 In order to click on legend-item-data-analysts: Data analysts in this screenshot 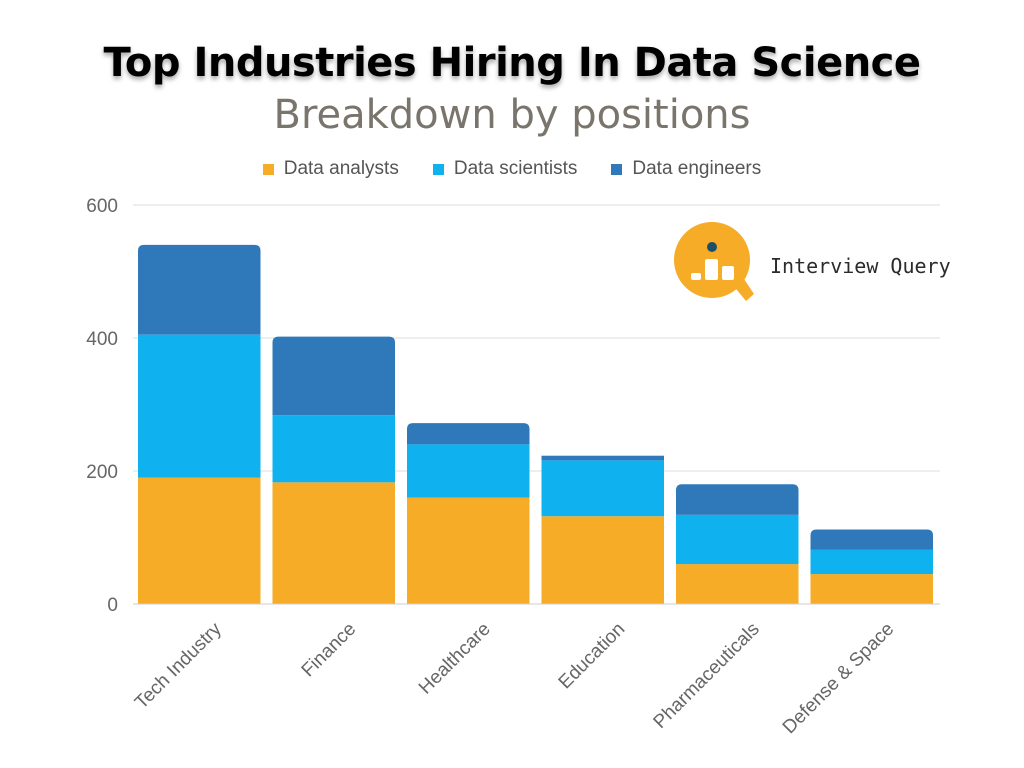, I will do `click(330, 169)`.